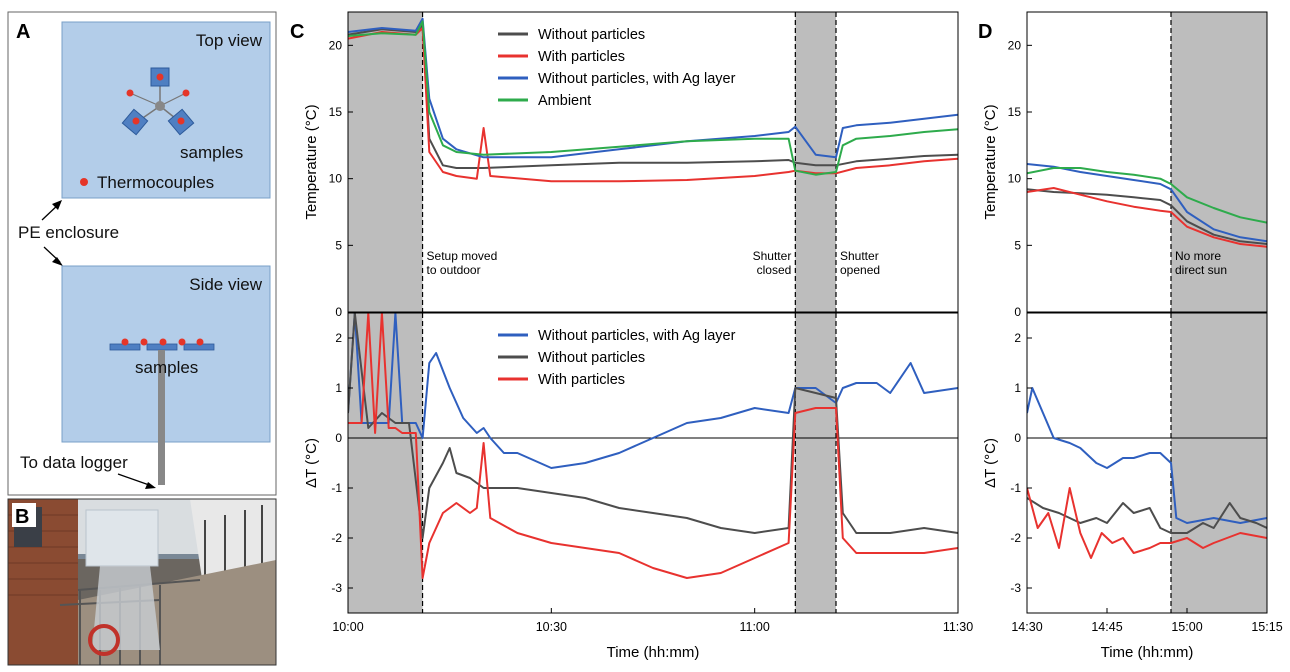 Image resolution: width=1290 pixels, height=672 pixels. I want to click on x-tick-label: 14:30, so click(1026, 627).